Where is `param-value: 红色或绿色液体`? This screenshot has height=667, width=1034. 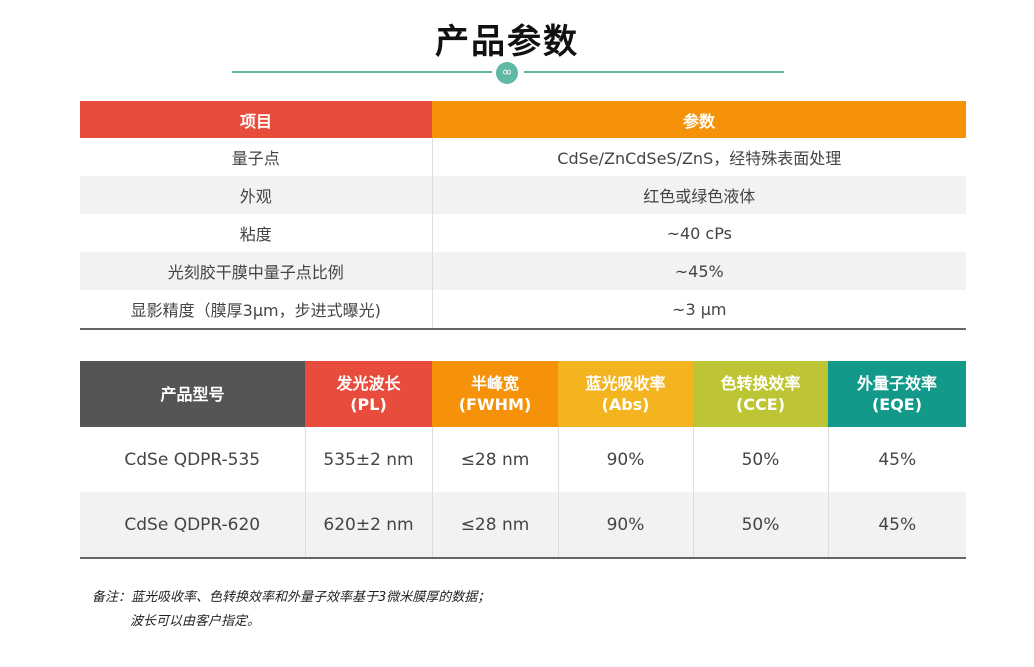
param-value: 红色或绿色液体 is located at coordinates (699, 195).